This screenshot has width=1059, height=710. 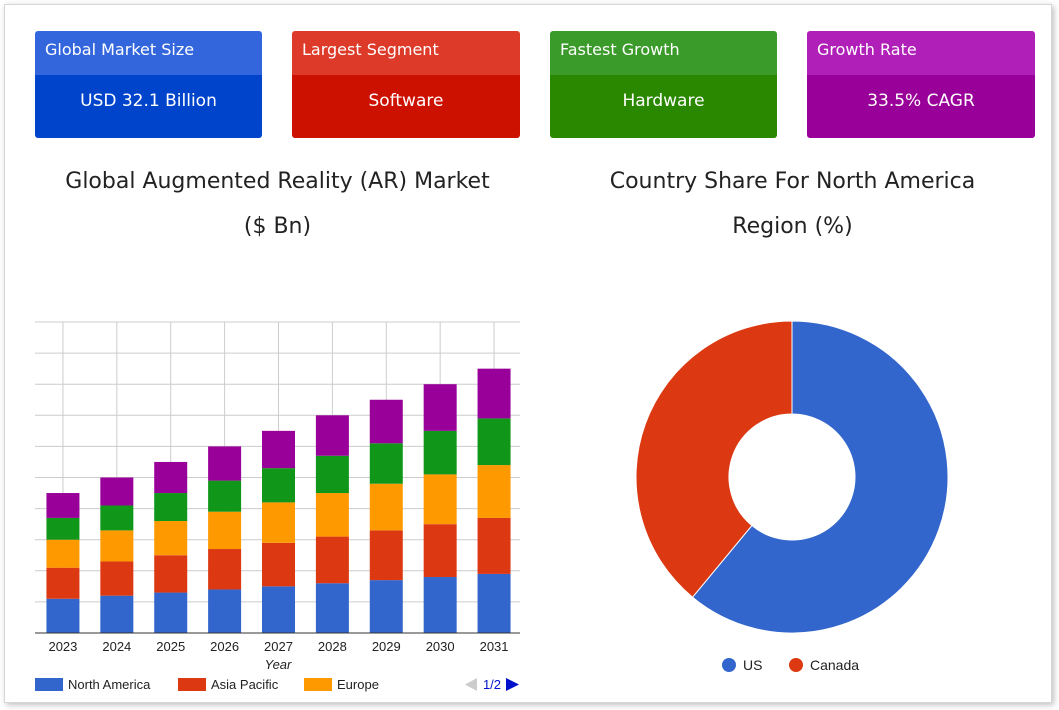 What do you see at coordinates (921, 106) in the screenshot?
I see `kpi-value: 33.5% CAGR` at bounding box center [921, 106].